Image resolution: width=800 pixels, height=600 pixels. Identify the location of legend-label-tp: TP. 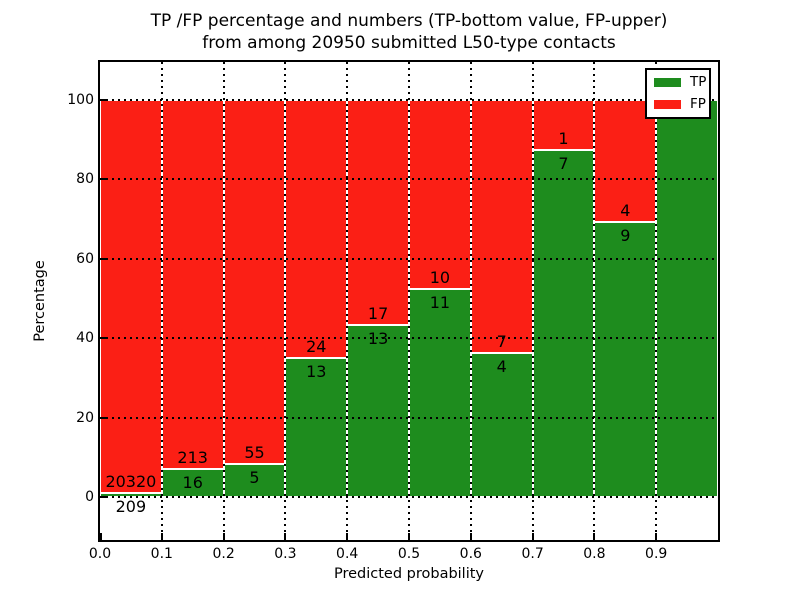
(698, 82).